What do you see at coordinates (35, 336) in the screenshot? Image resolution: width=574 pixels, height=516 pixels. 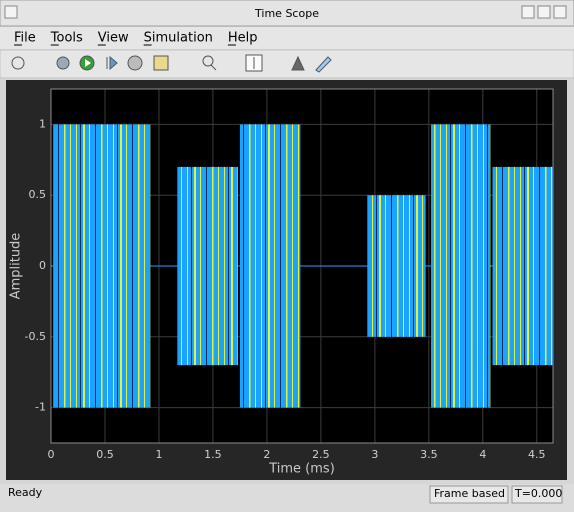 I see `y-tick-label: -0.5` at bounding box center [35, 336].